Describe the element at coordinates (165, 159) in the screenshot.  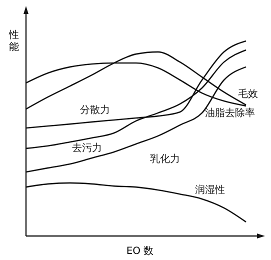
I see `series-label: 乳化力` at that location.